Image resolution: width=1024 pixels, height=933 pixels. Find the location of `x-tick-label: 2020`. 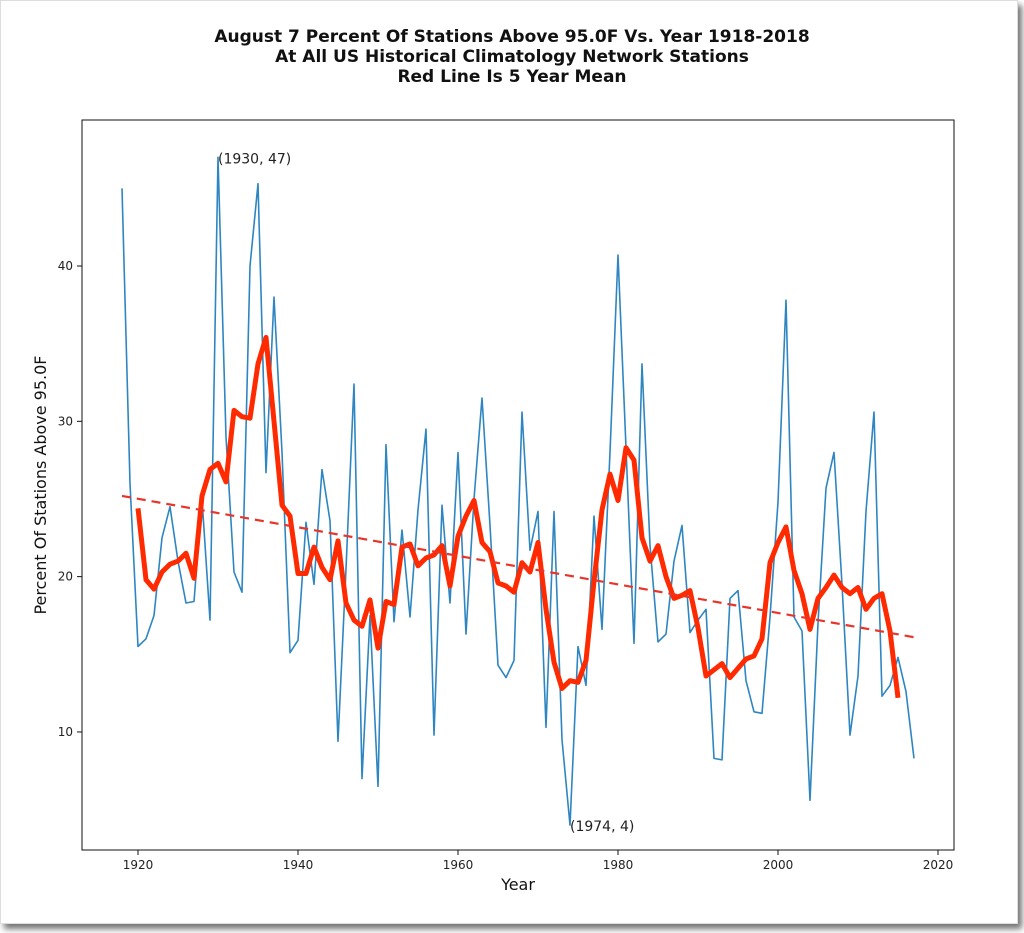

x-tick-label: 2020 is located at coordinates (938, 865).